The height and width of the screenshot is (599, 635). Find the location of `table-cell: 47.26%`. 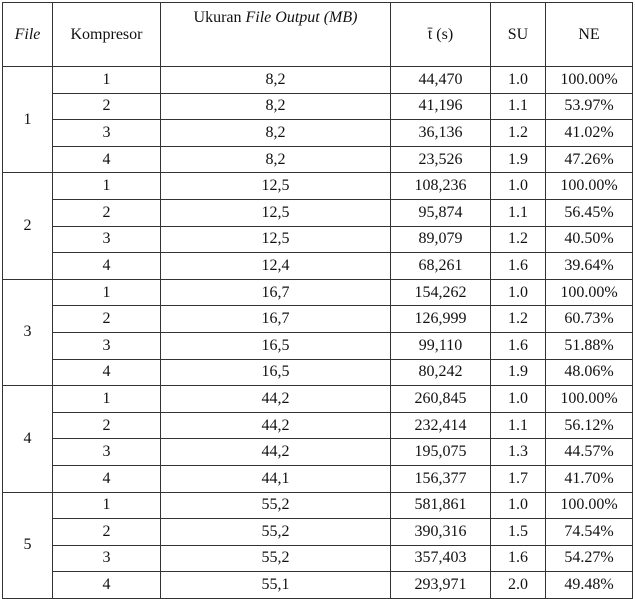

table-cell: 47.26% is located at coordinates (589, 159).